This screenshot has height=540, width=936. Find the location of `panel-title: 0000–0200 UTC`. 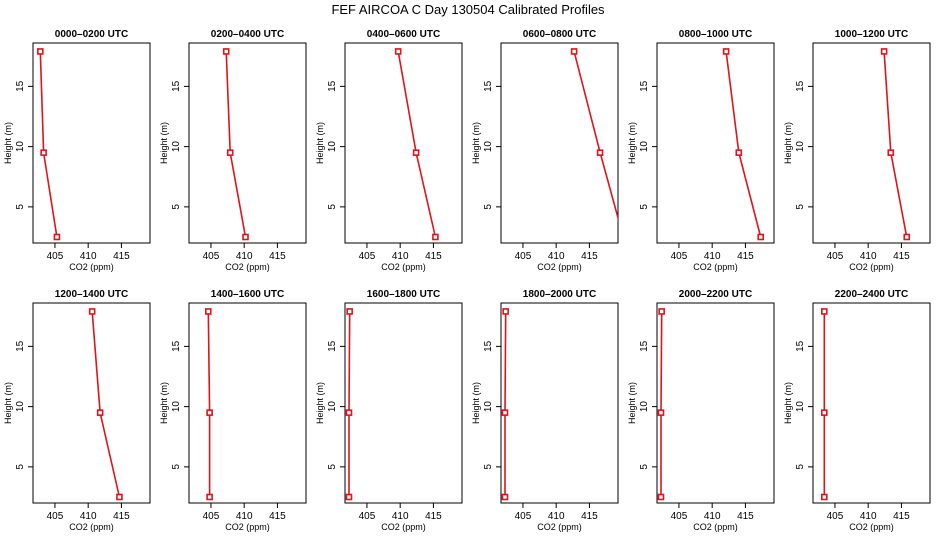

panel-title: 0000–0200 UTC is located at coordinates (91, 34).